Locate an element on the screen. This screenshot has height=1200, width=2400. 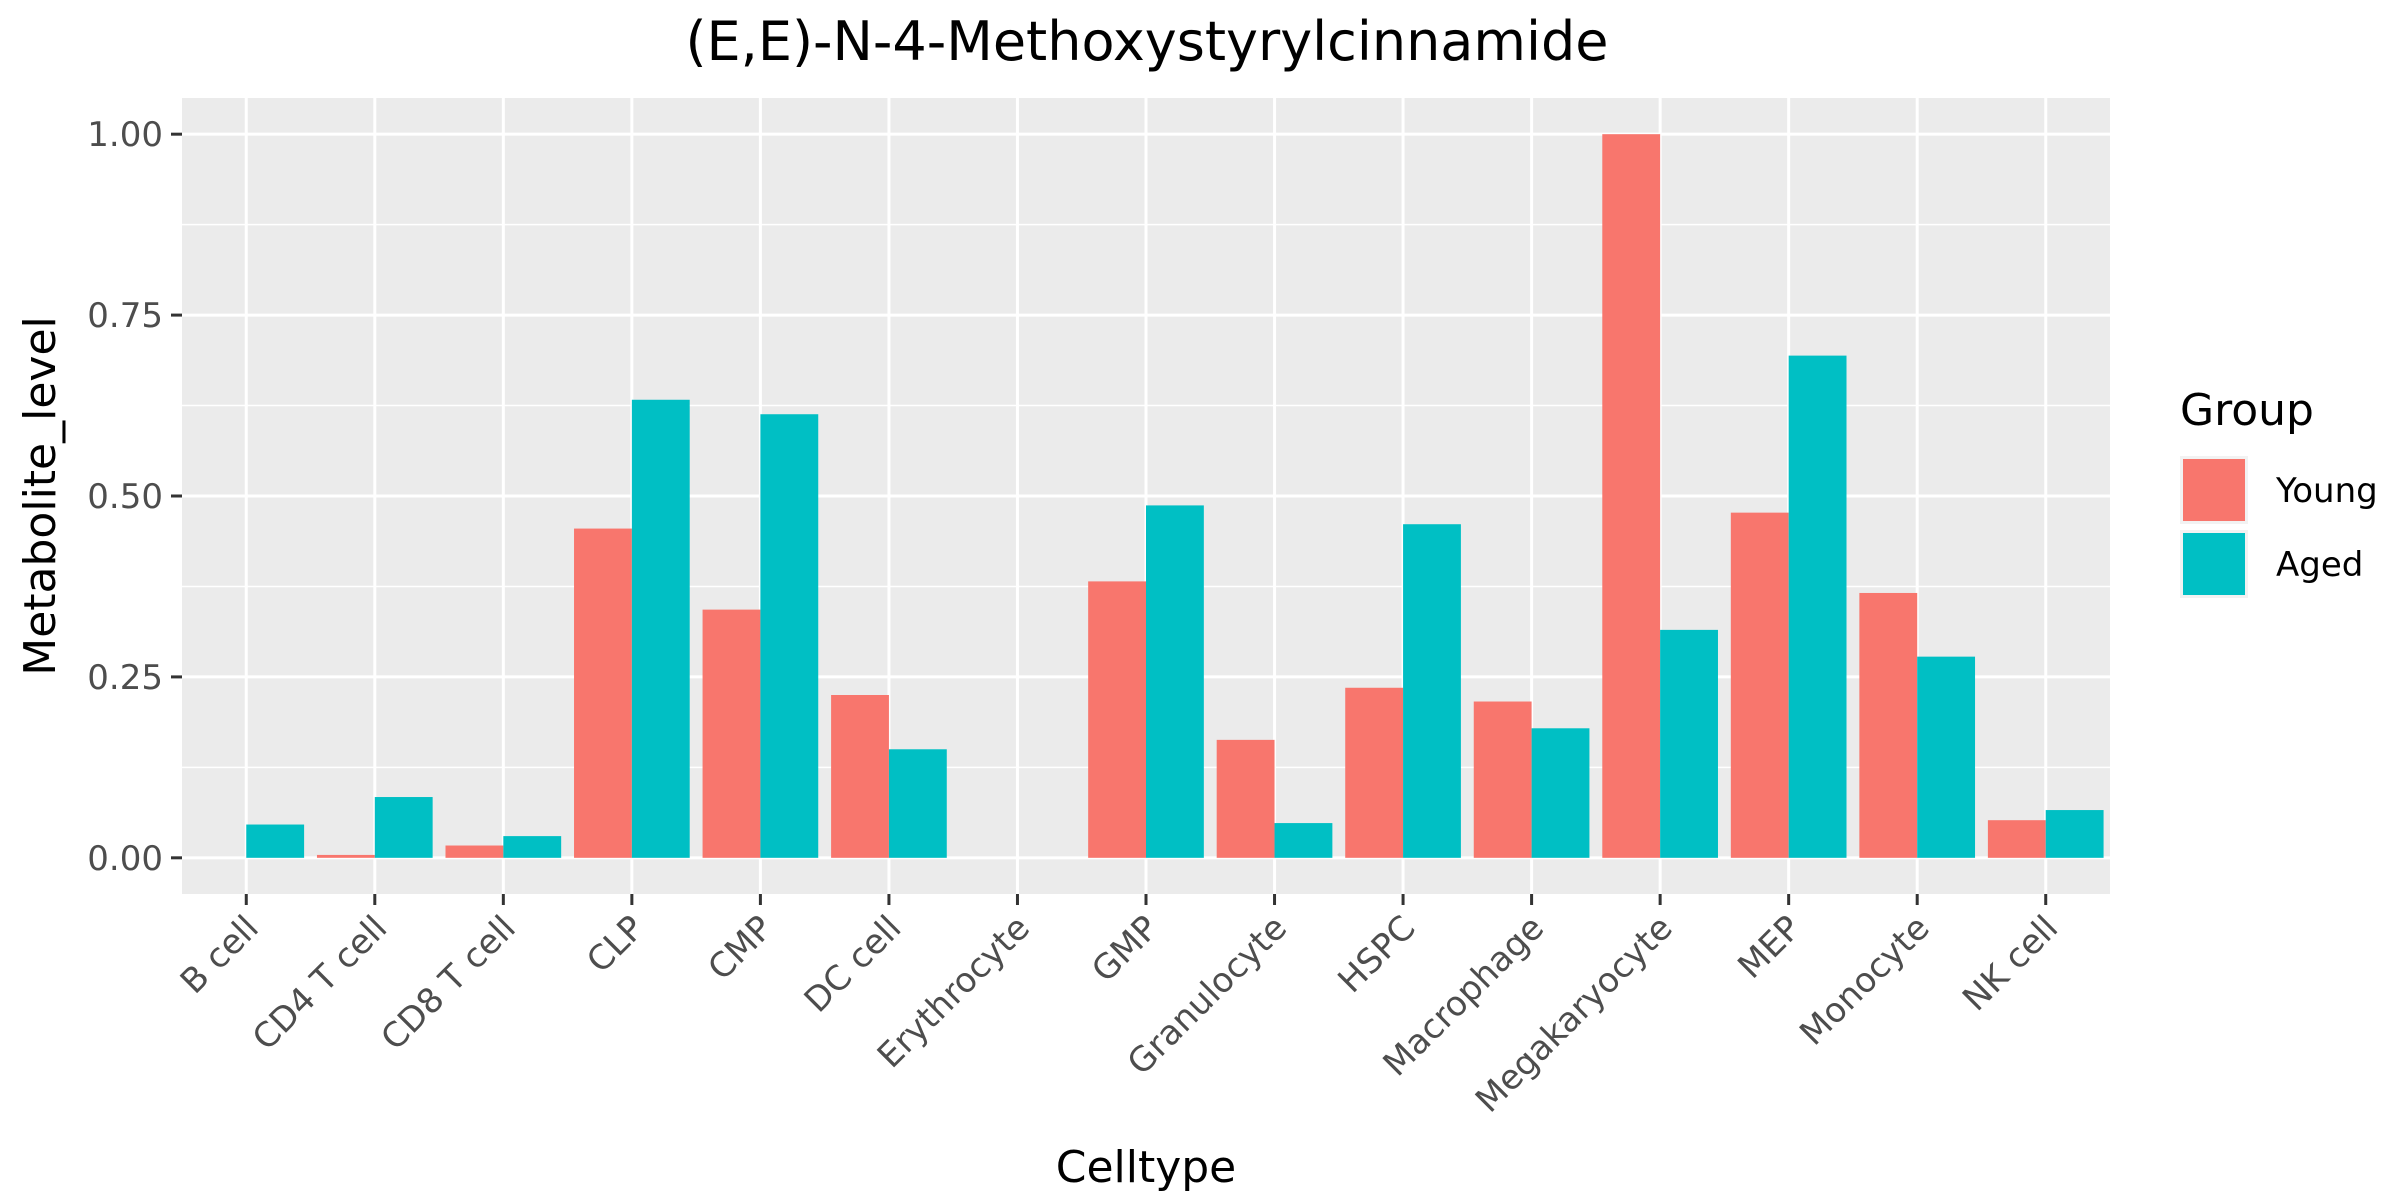
y-tick-label: 0.75 is located at coordinates (125, 316).